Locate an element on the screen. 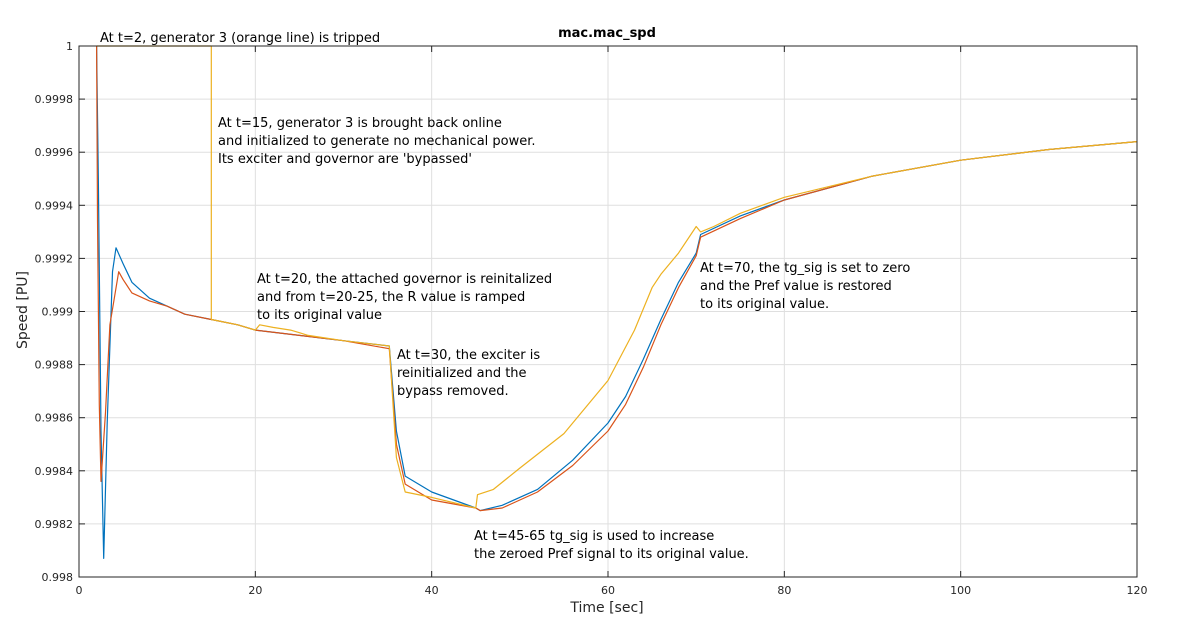  y-tick-label: 0.999 is located at coordinates (58, 312).